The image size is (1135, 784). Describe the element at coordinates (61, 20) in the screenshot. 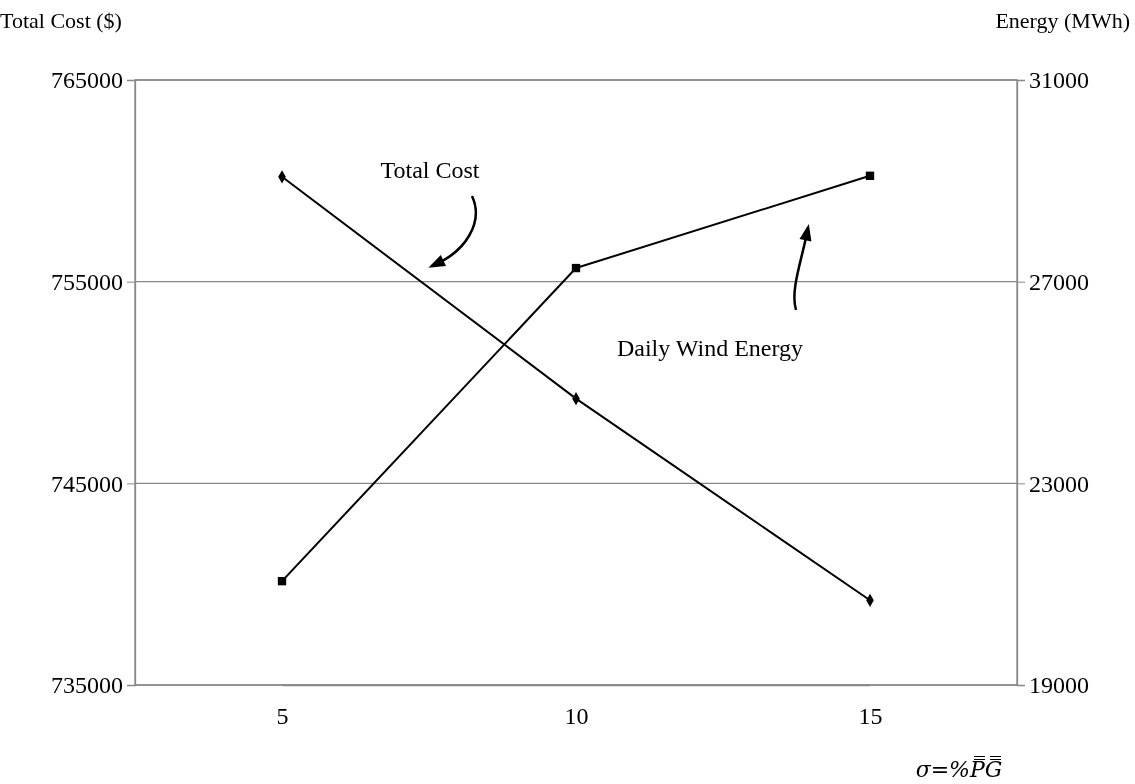

I see `y-axis-title: Total Cost ($)` at that location.